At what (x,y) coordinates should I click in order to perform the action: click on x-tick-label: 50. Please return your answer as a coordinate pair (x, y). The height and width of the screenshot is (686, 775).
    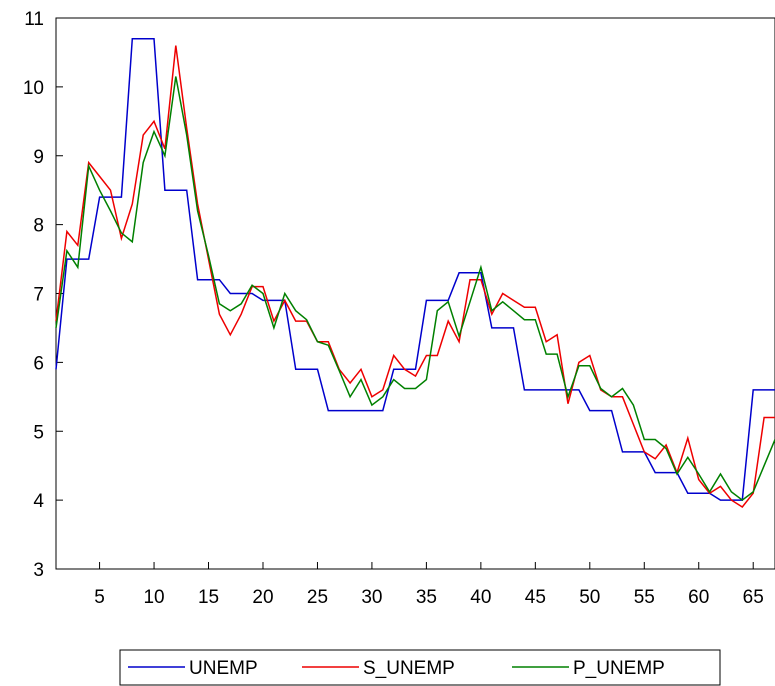
    Looking at the image, I should click on (589, 597).